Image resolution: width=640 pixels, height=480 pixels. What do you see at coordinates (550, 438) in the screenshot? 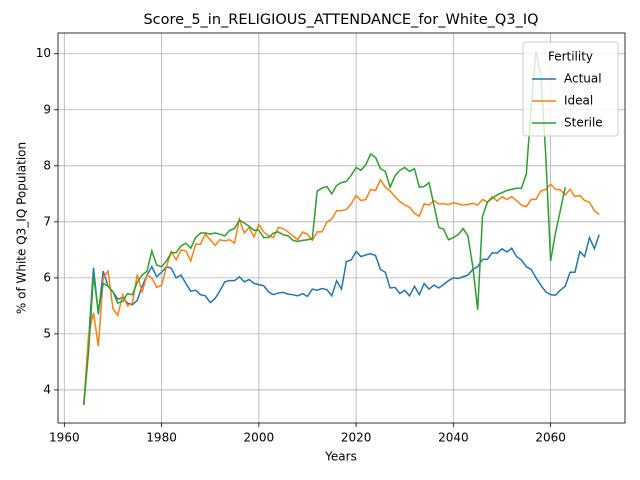
I see `x-tick-label: 2060` at bounding box center [550, 438].